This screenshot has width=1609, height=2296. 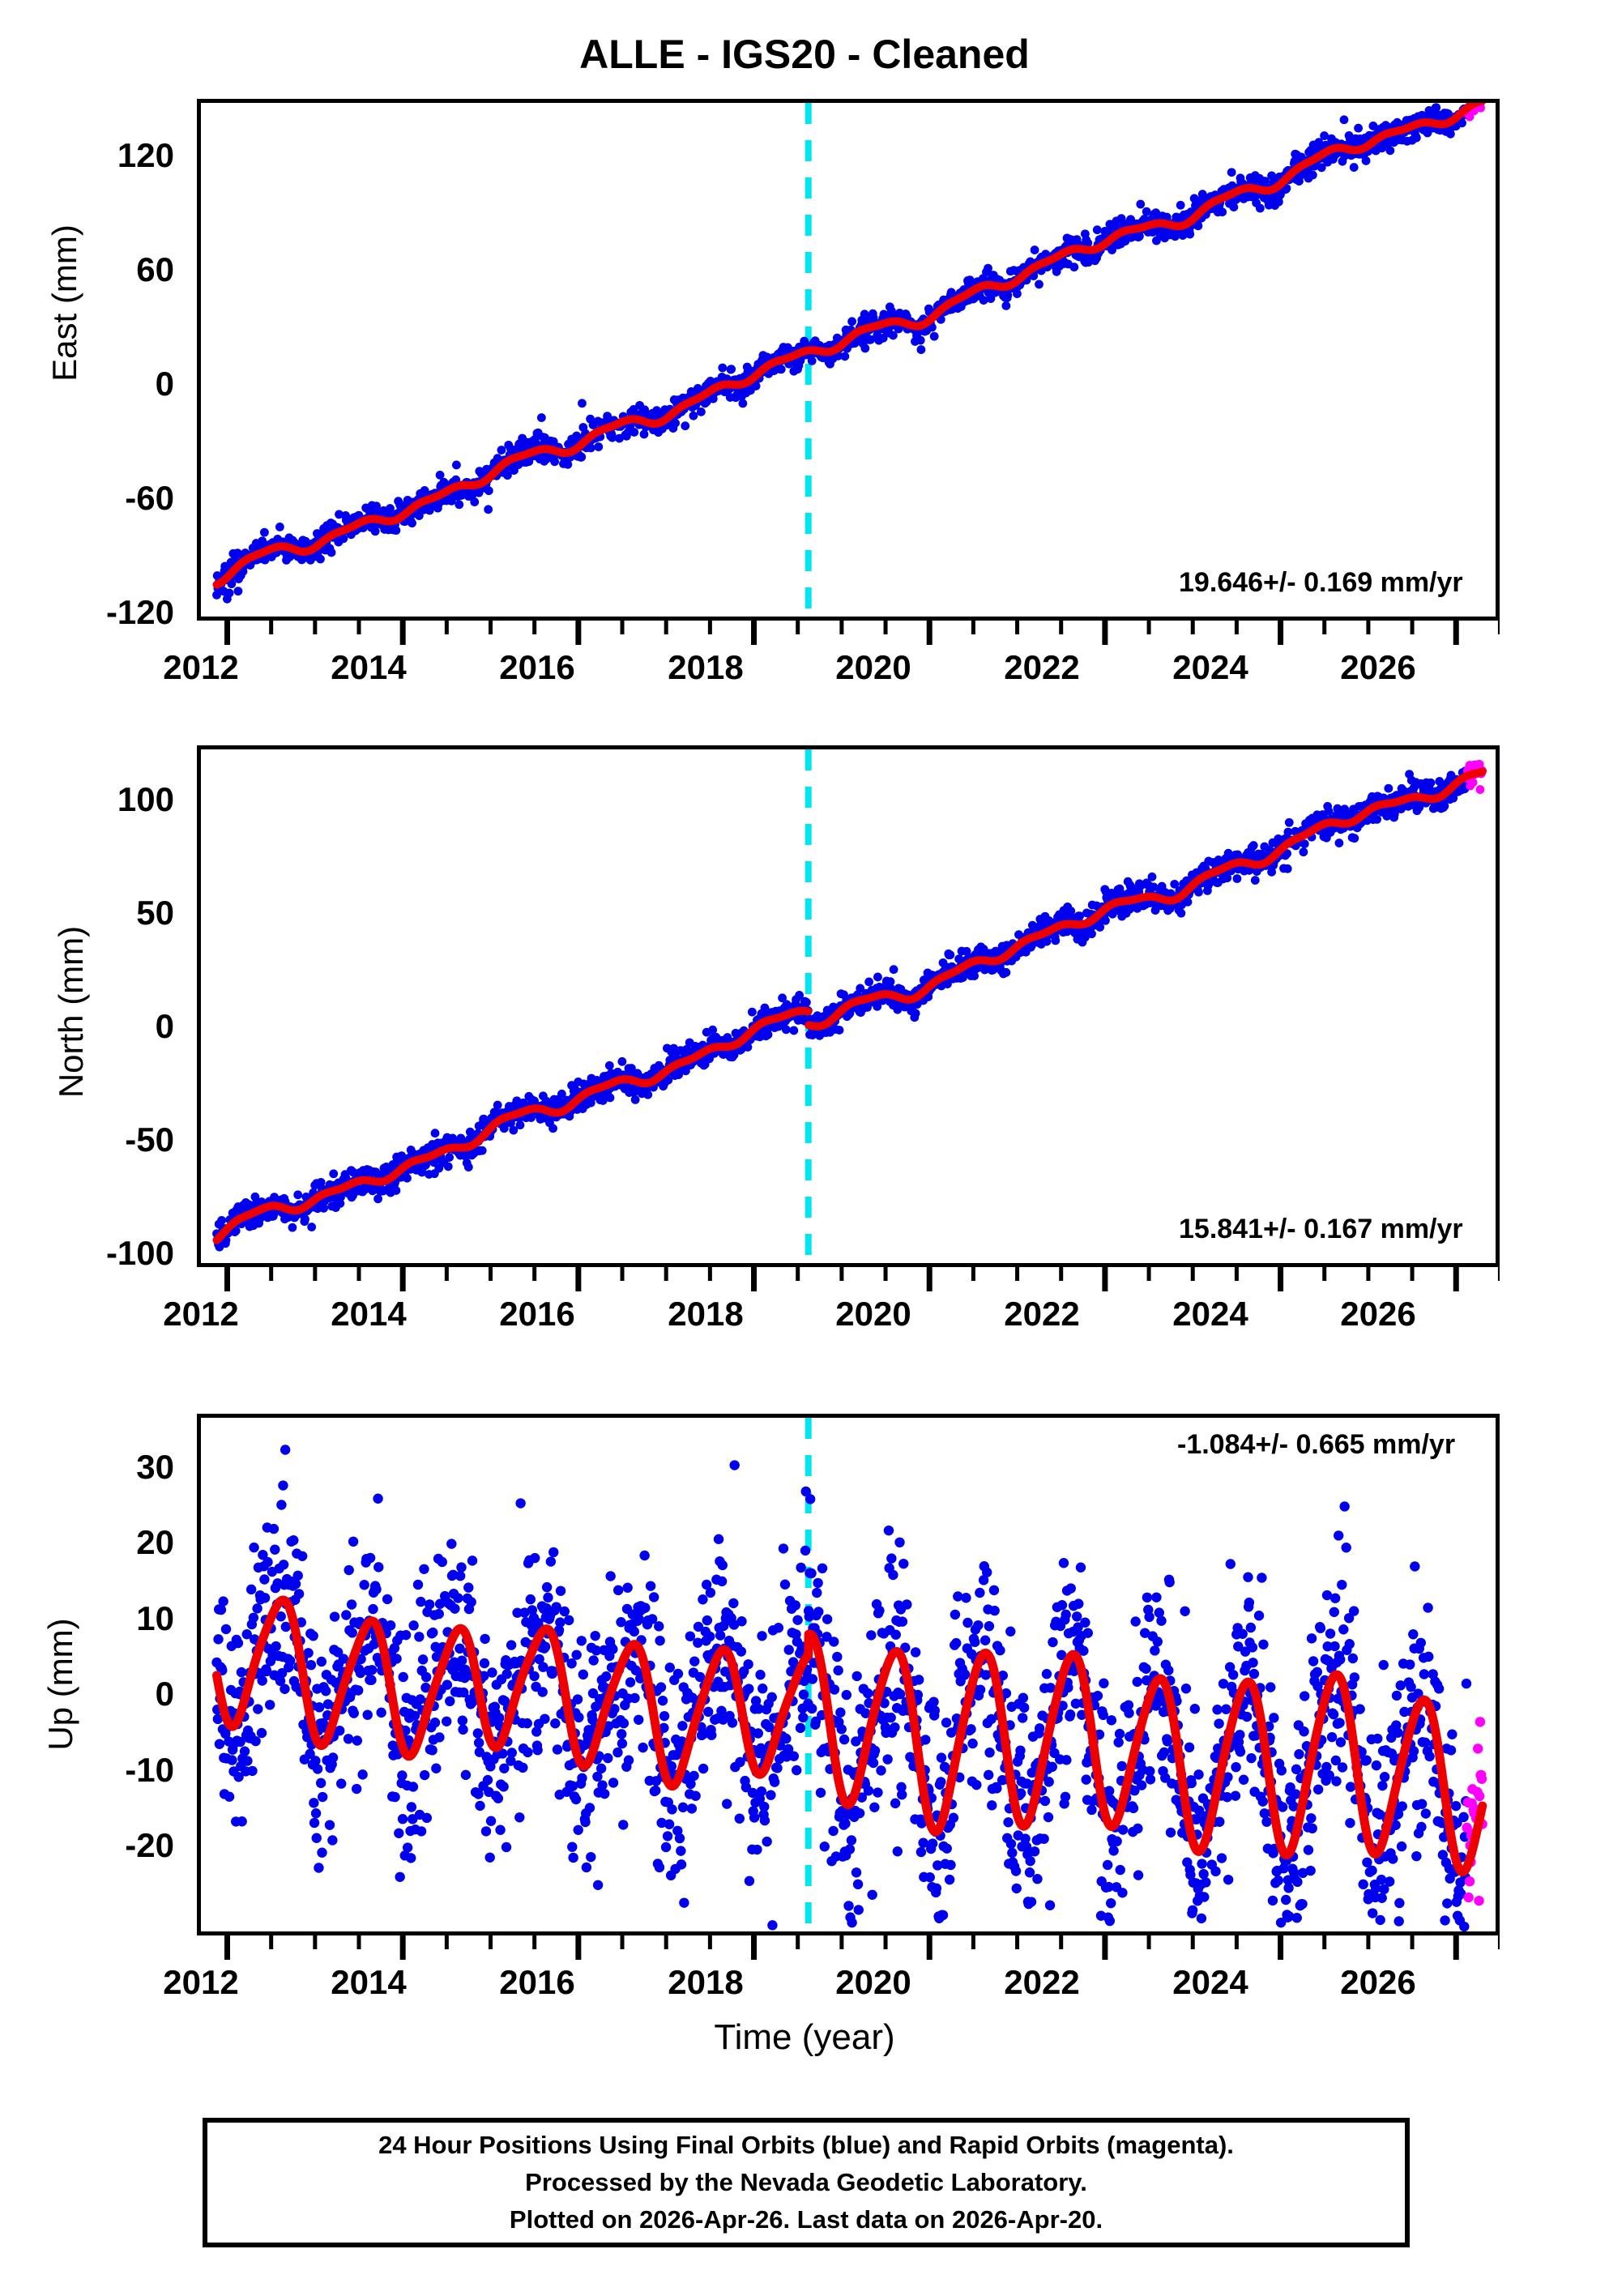 What do you see at coordinates (369, 1982) in the screenshot?
I see `up-xtick-1: 2014` at bounding box center [369, 1982].